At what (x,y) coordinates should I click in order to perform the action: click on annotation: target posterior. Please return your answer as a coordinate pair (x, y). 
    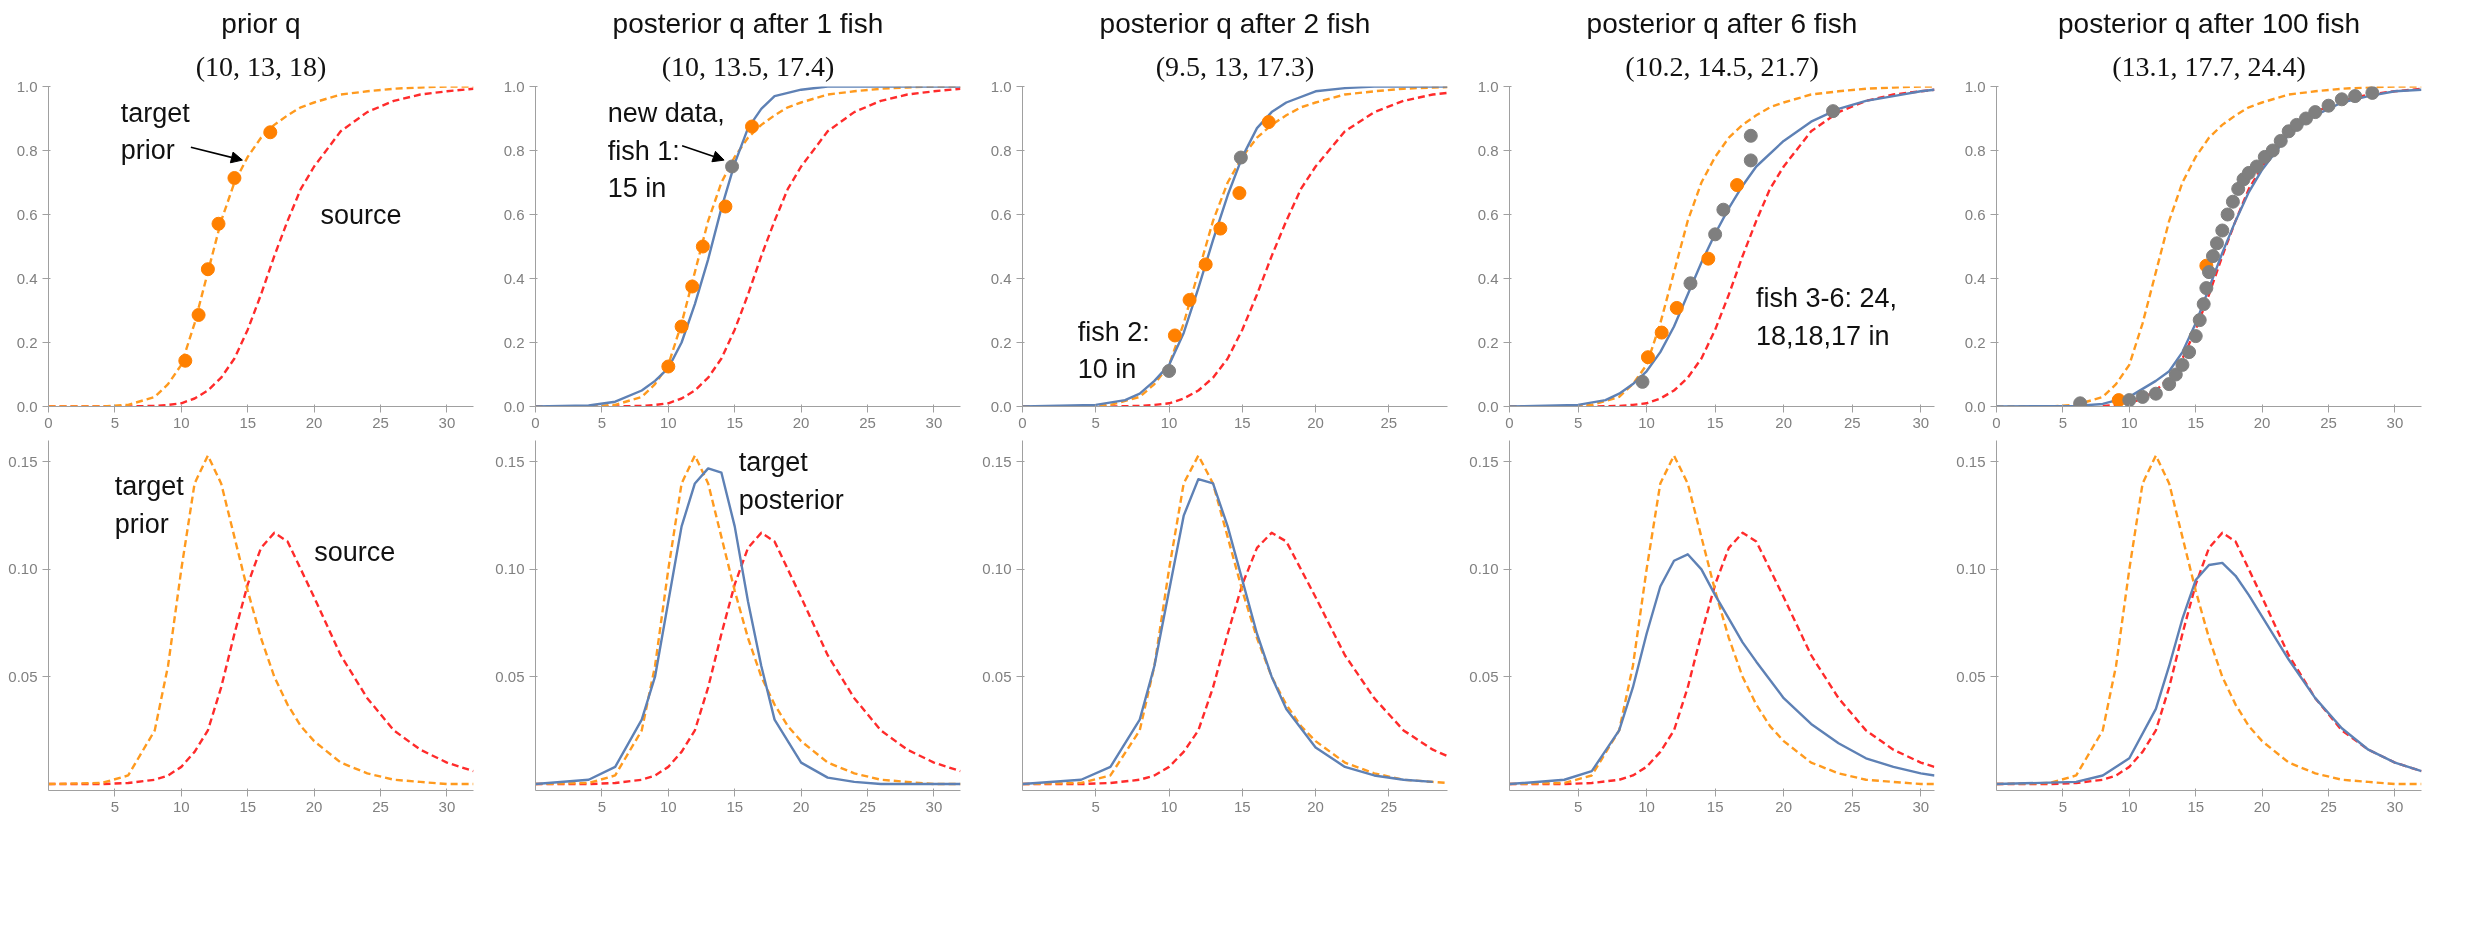
    Looking at the image, I should click on (791, 481).